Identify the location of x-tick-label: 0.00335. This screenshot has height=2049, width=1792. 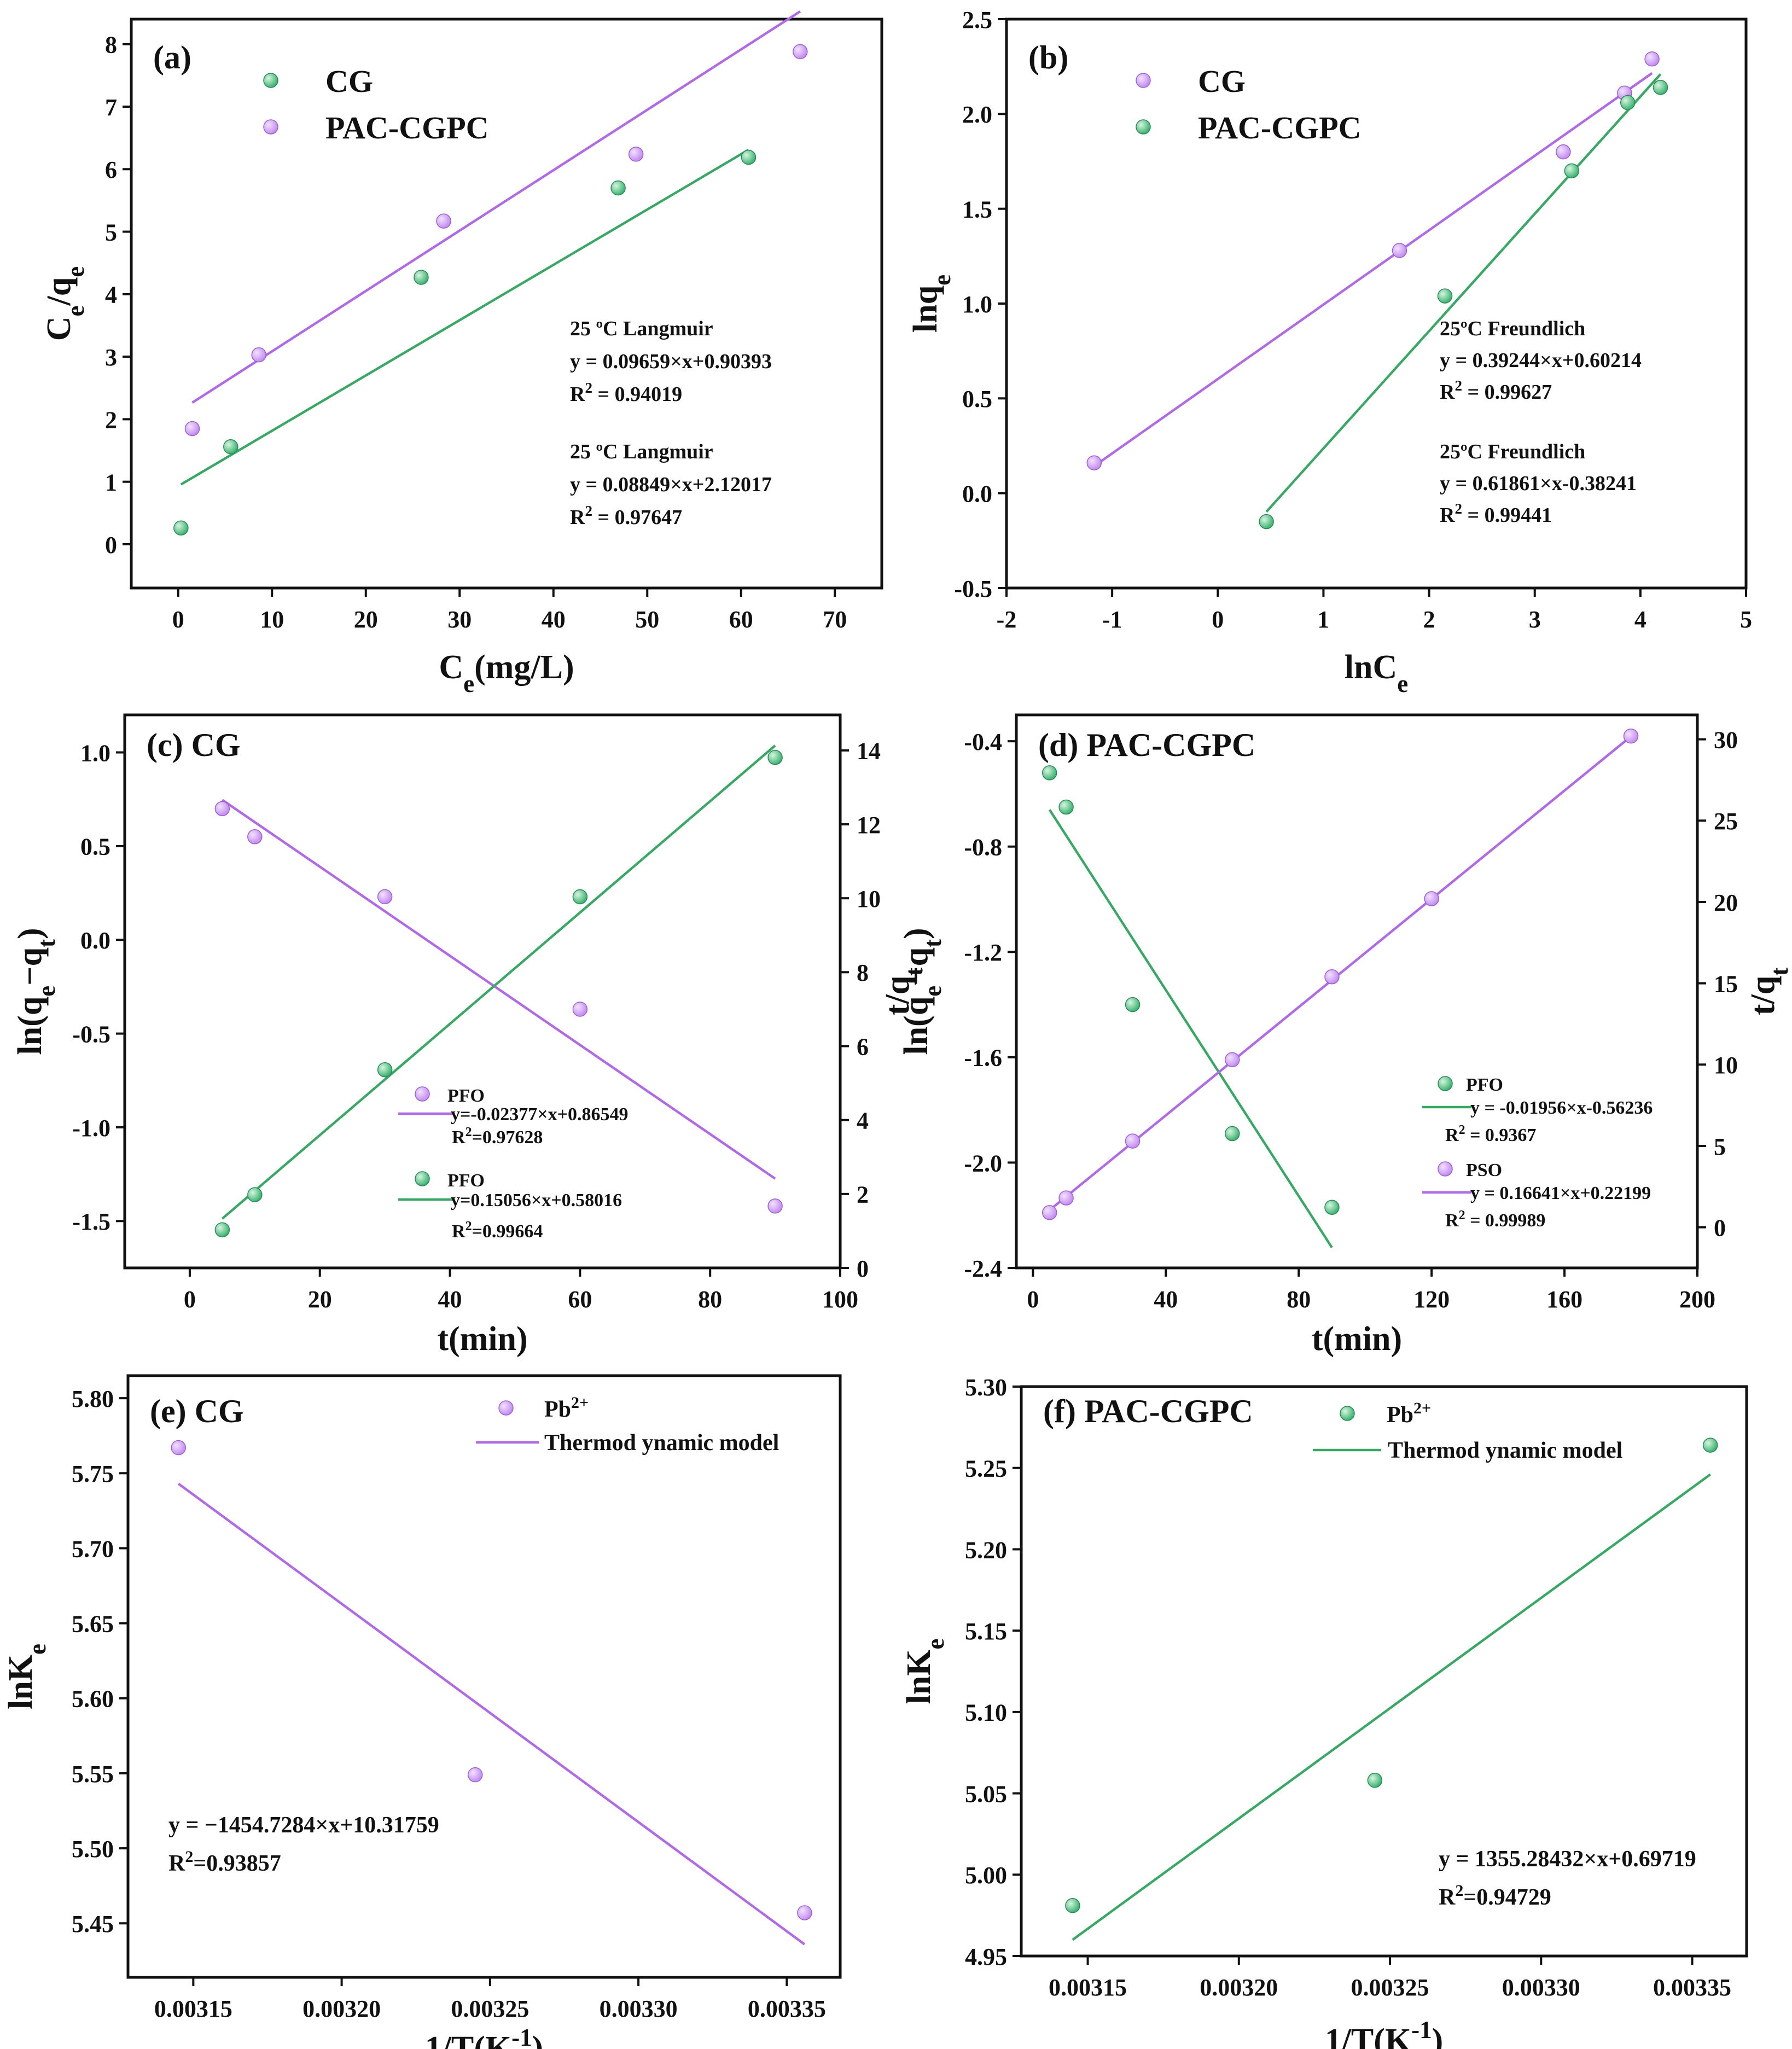
(1692, 1987).